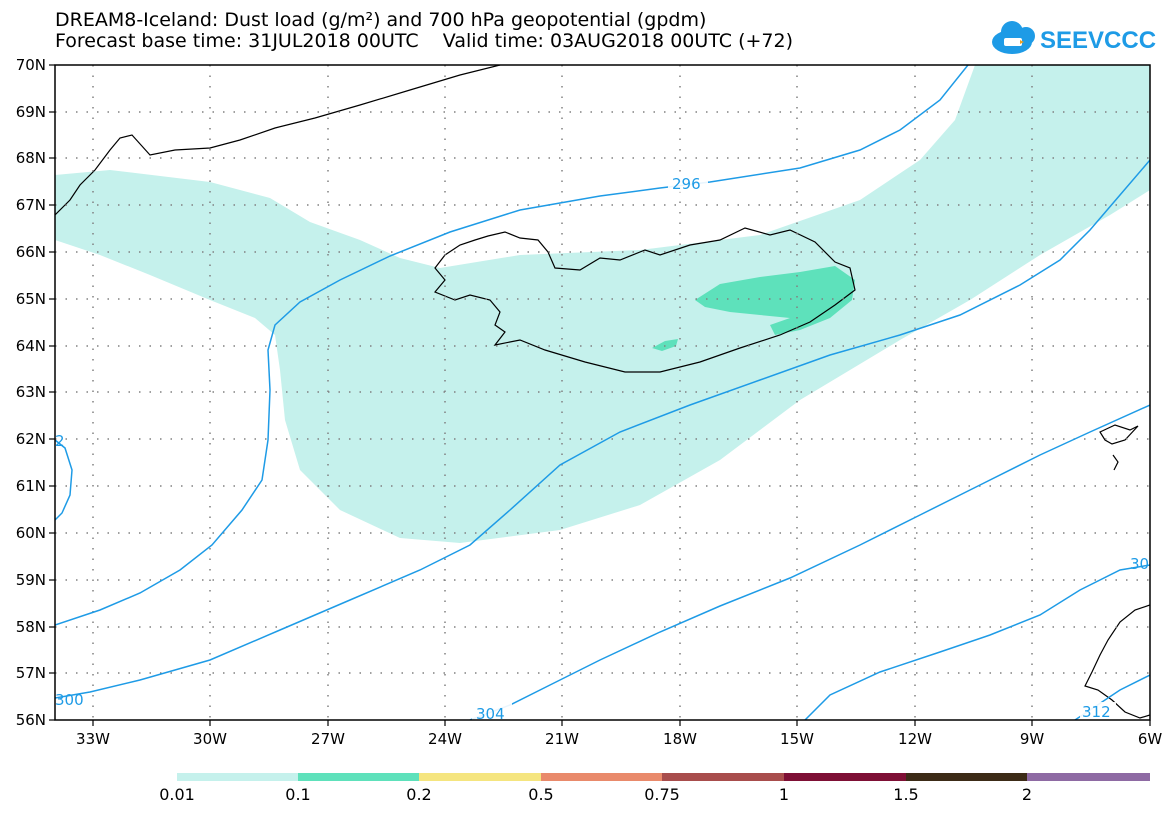  What do you see at coordinates (1032, 739) in the screenshot?
I see `lon-label: 9W` at bounding box center [1032, 739].